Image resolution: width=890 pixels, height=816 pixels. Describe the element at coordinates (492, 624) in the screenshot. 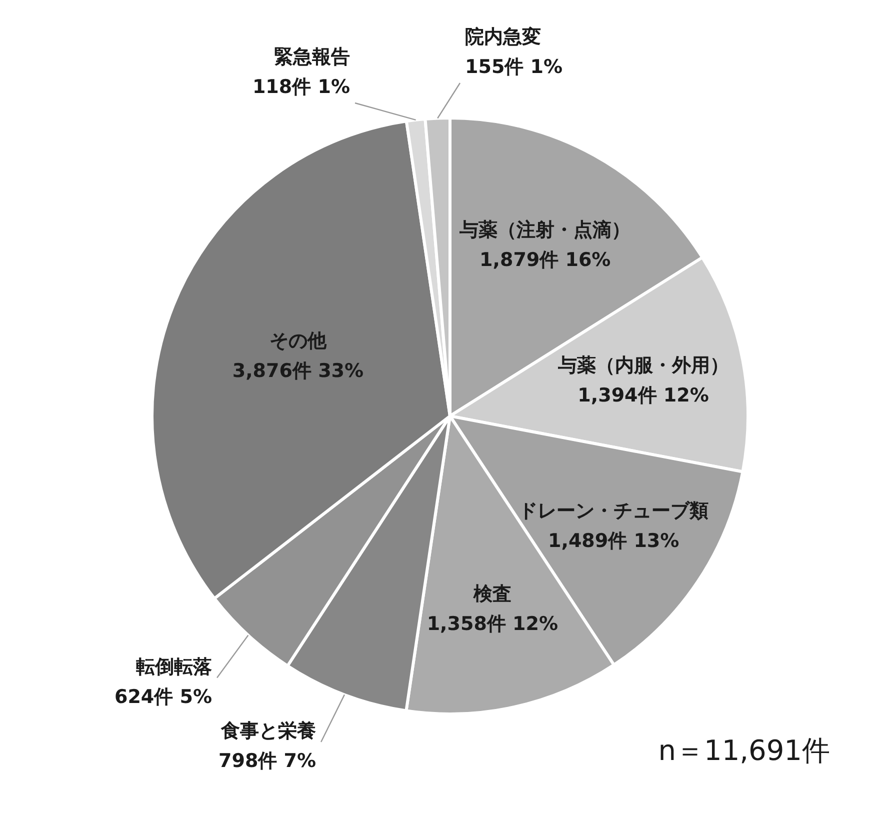

I see `data-label: 1,358件 12%` at that location.